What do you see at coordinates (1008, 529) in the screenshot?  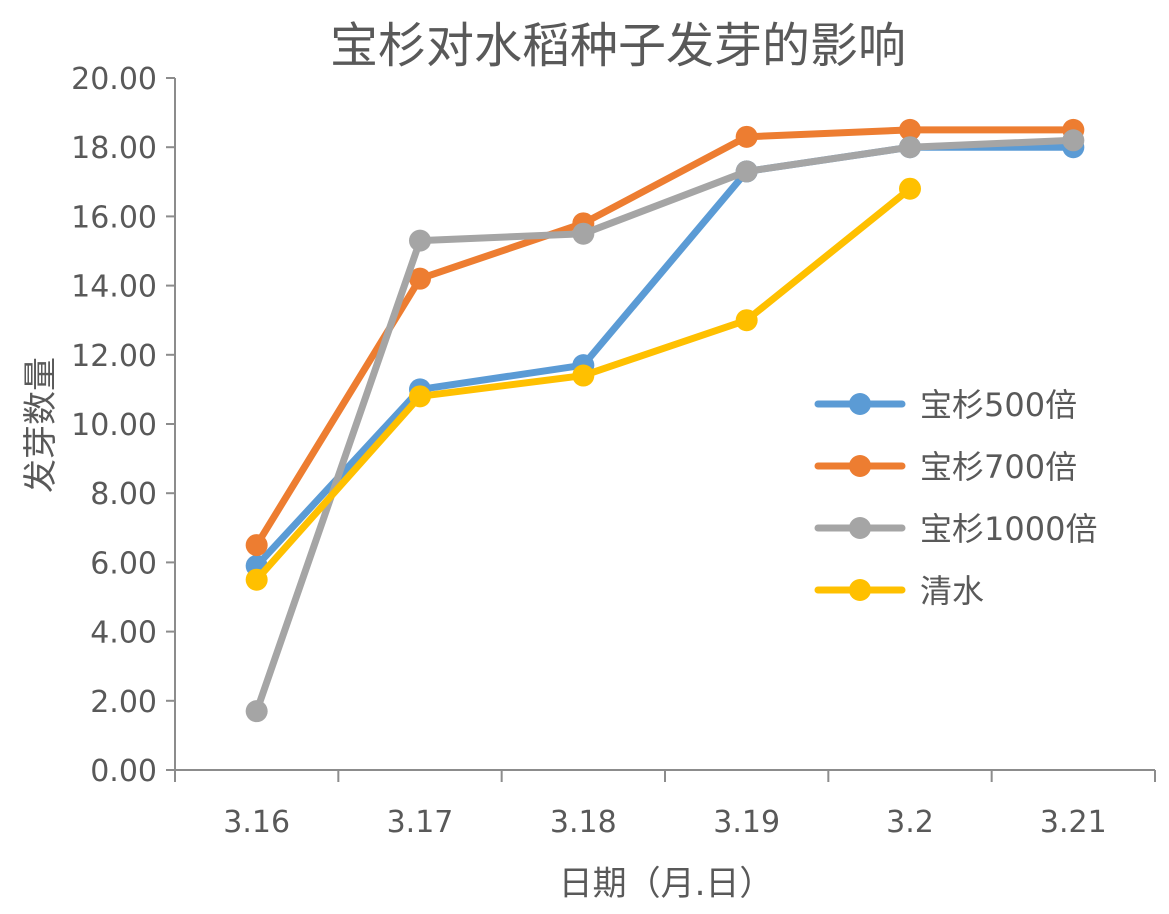 I see `legend-label: 宝杉1000倍` at bounding box center [1008, 529].